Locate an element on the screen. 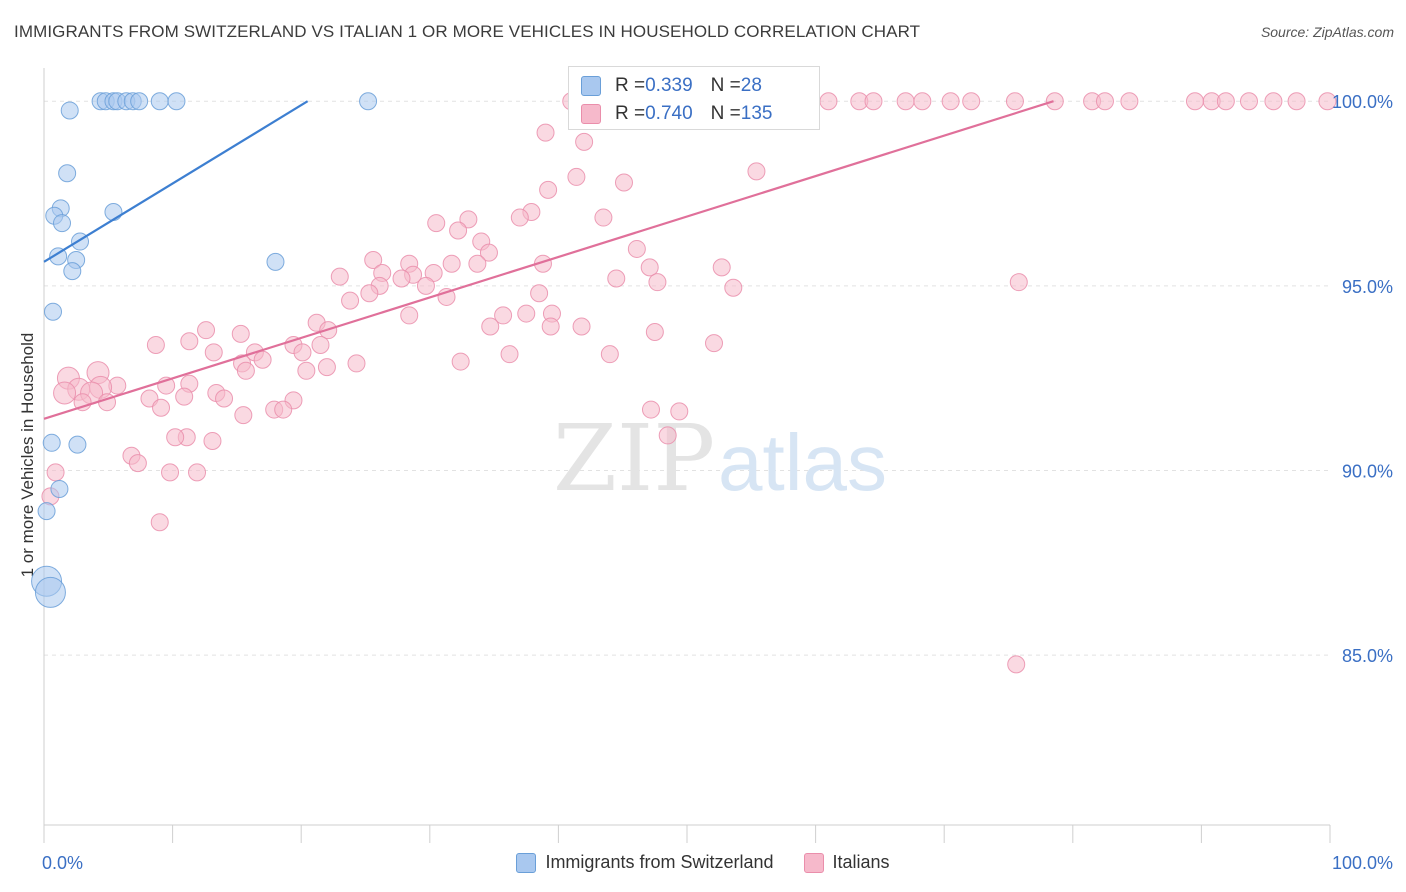  y-tick-label: 95.0% is located at coordinates (1367, 287).